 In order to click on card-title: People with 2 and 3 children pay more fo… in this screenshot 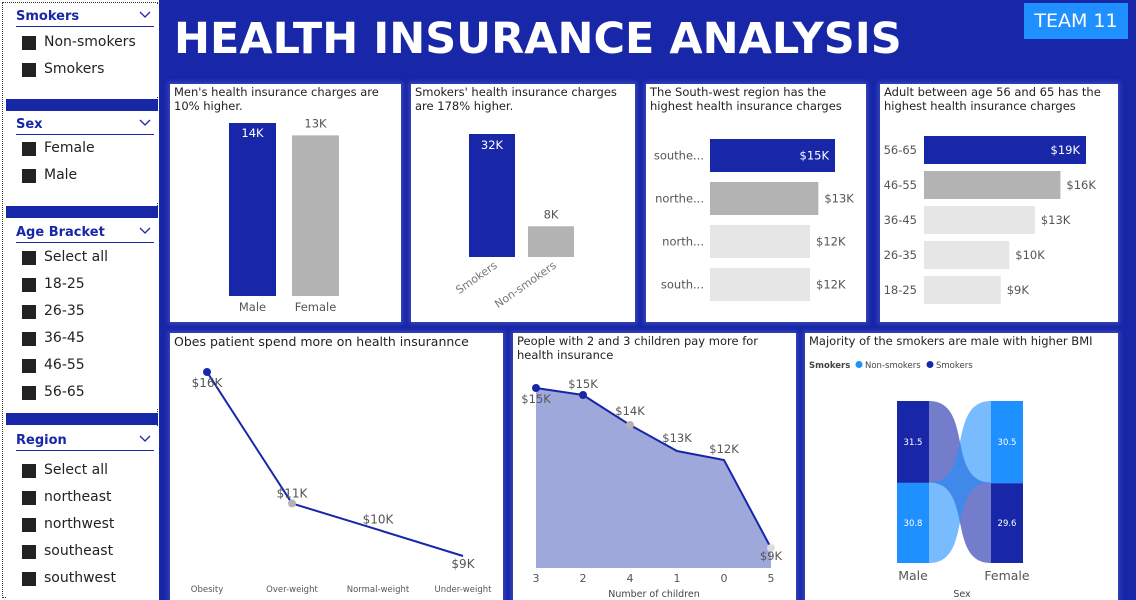, I will do `click(638, 348)`.